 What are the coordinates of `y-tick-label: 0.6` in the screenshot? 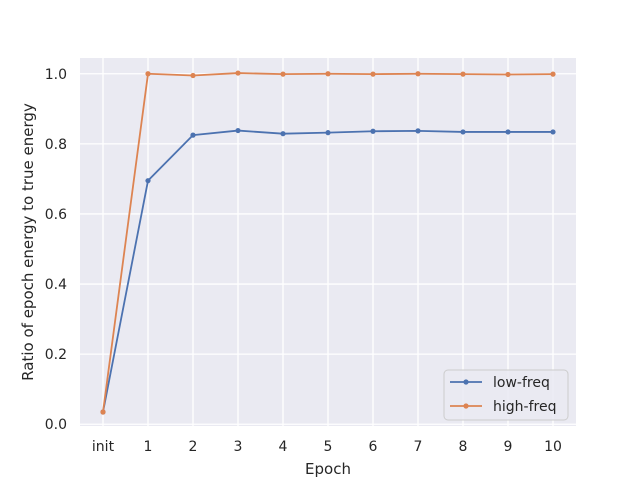 It's located at (56, 215).